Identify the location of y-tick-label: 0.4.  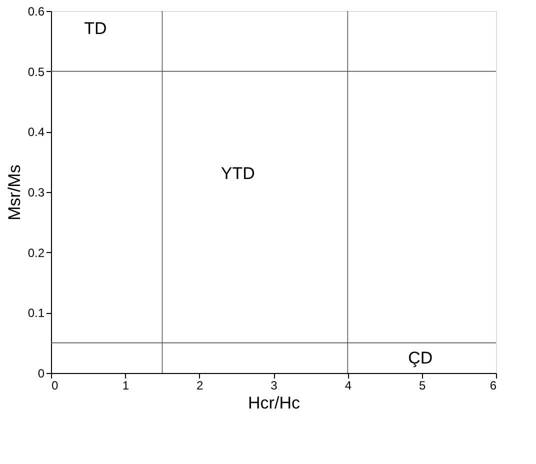
(36, 132).